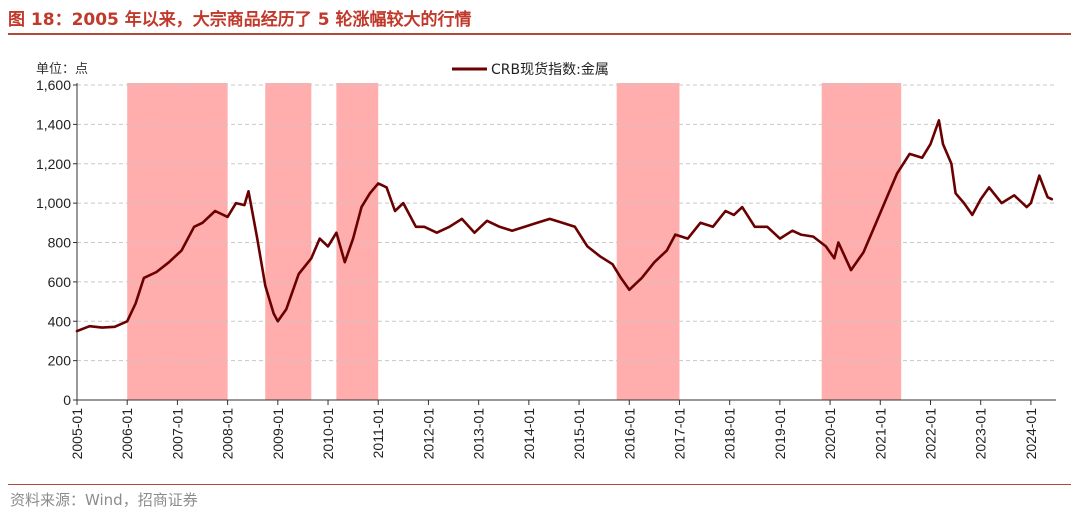 The height and width of the screenshot is (514, 1078). What do you see at coordinates (53, 85) in the screenshot?
I see `y-tick-label: 1,600` at bounding box center [53, 85].